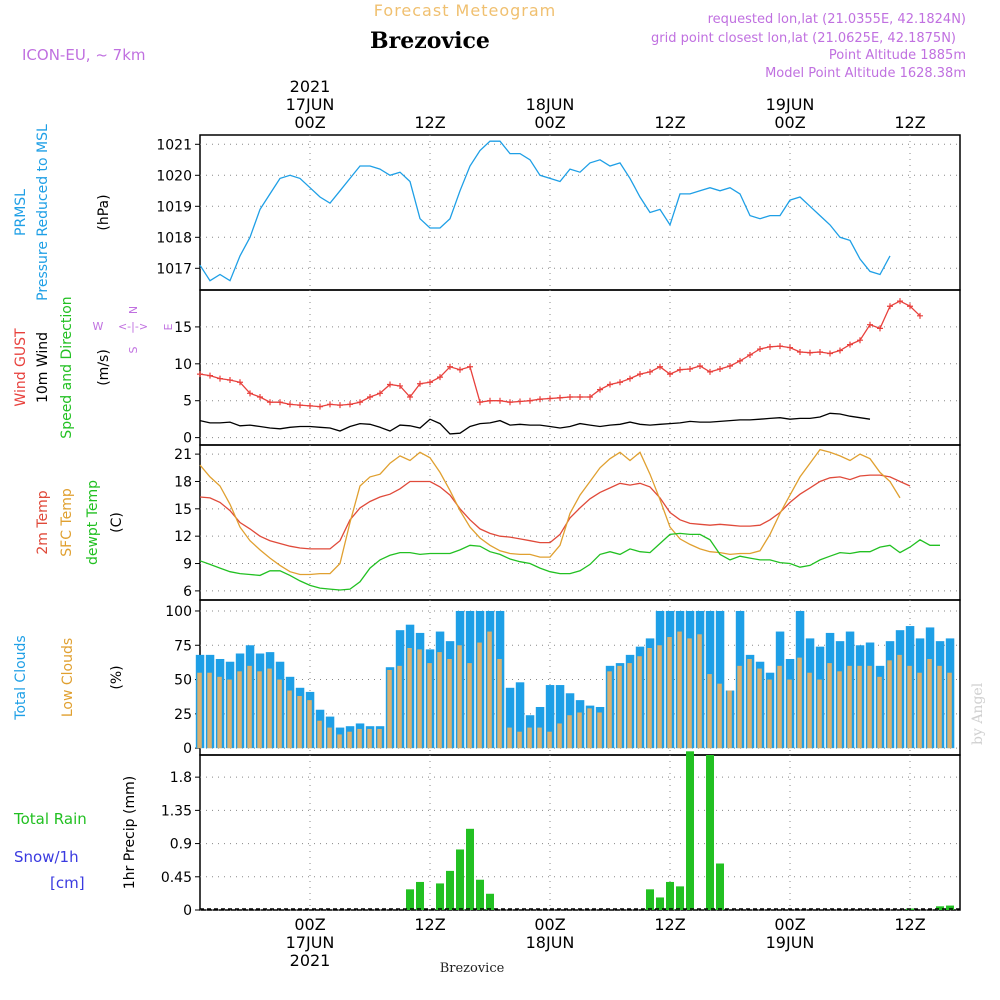 Image resolution: width=1000 pixels, height=1000 pixels. What do you see at coordinates (187, 592) in the screenshot?
I see `temperature-ytick-label: 6` at bounding box center [187, 592].